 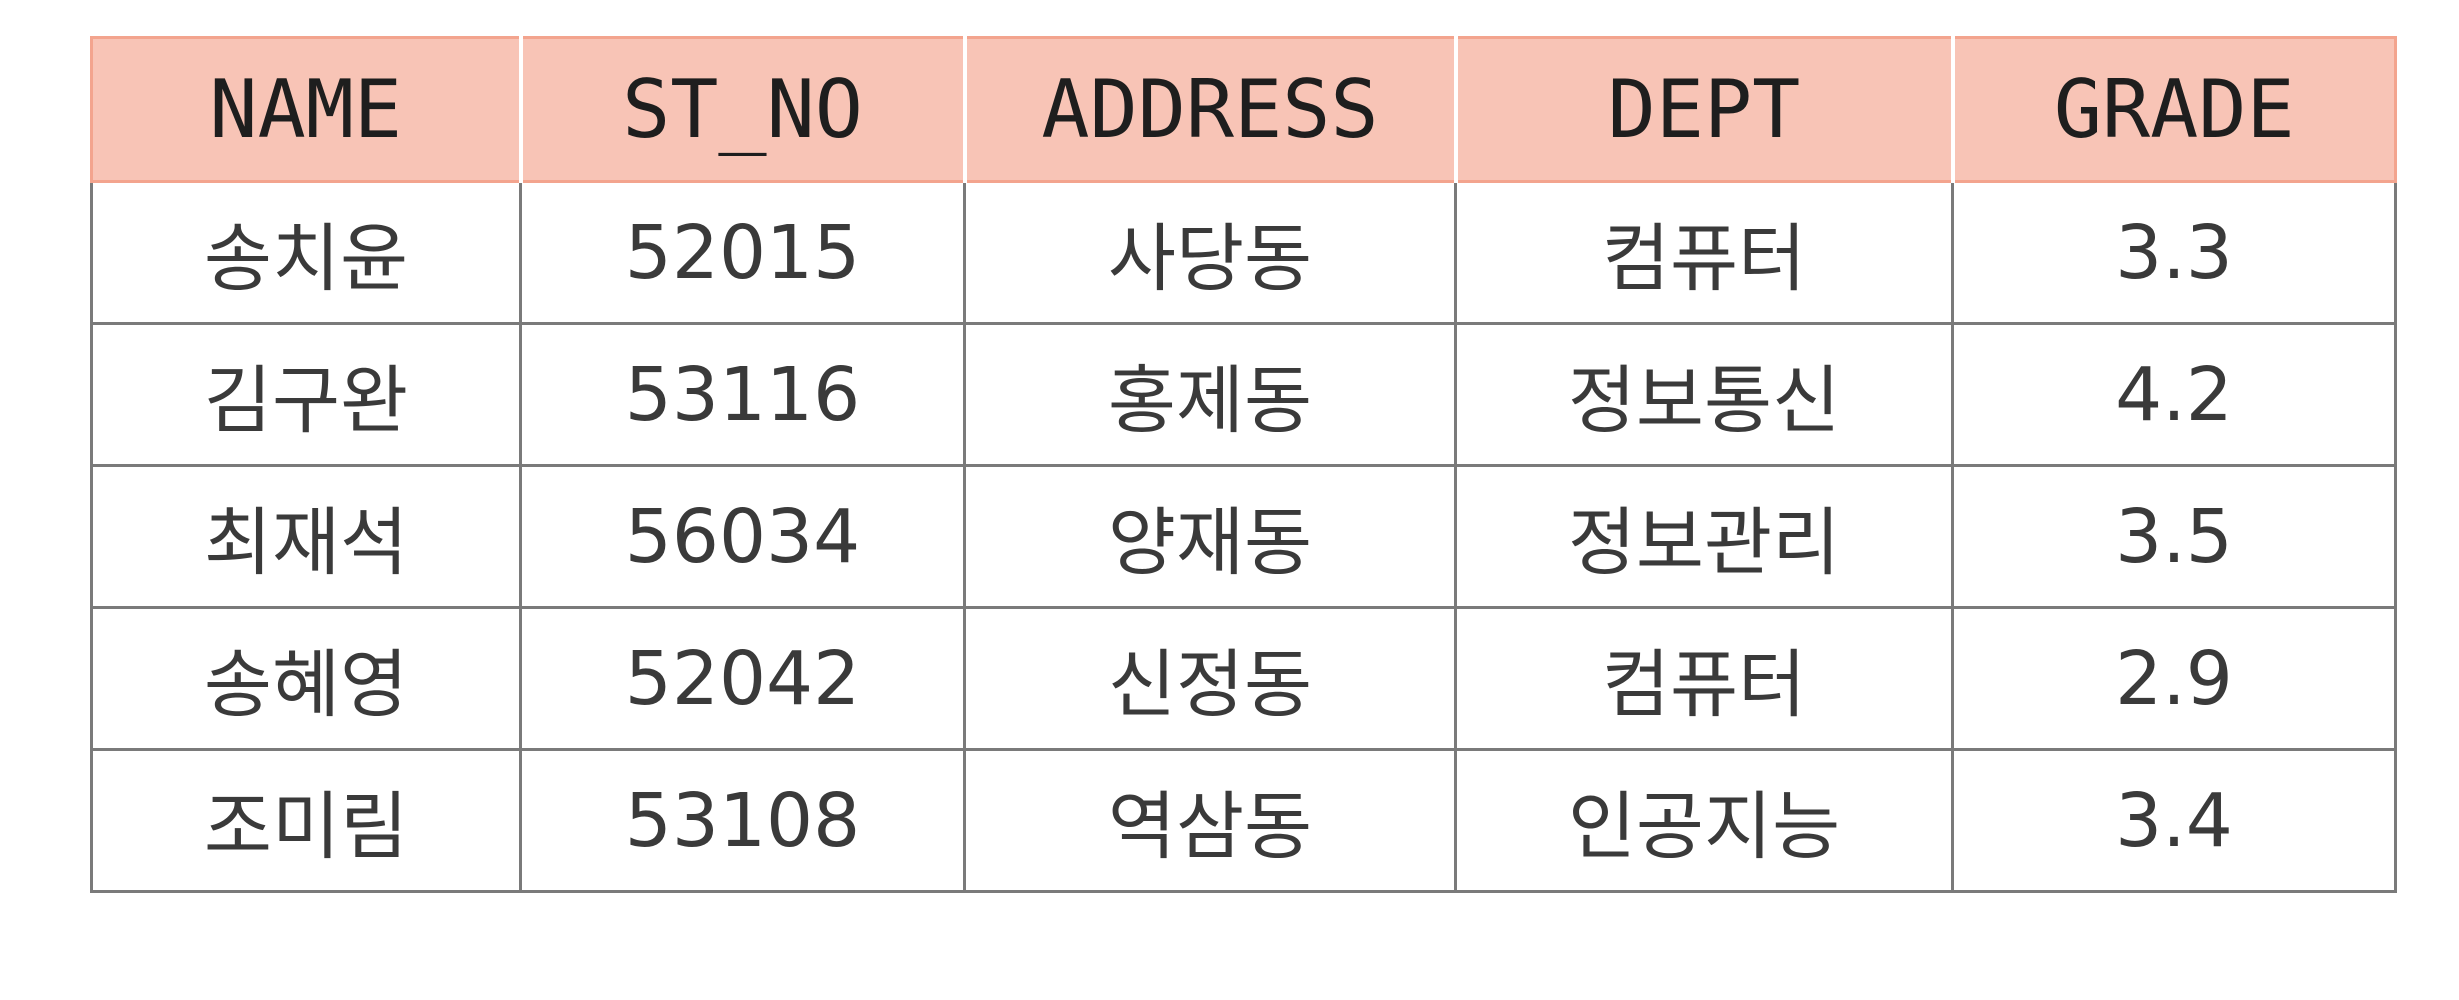 What do you see at coordinates (2174, 678) in the screenshot?
I see `cell-grade: 2.9` at bounding box center [2174, 678].